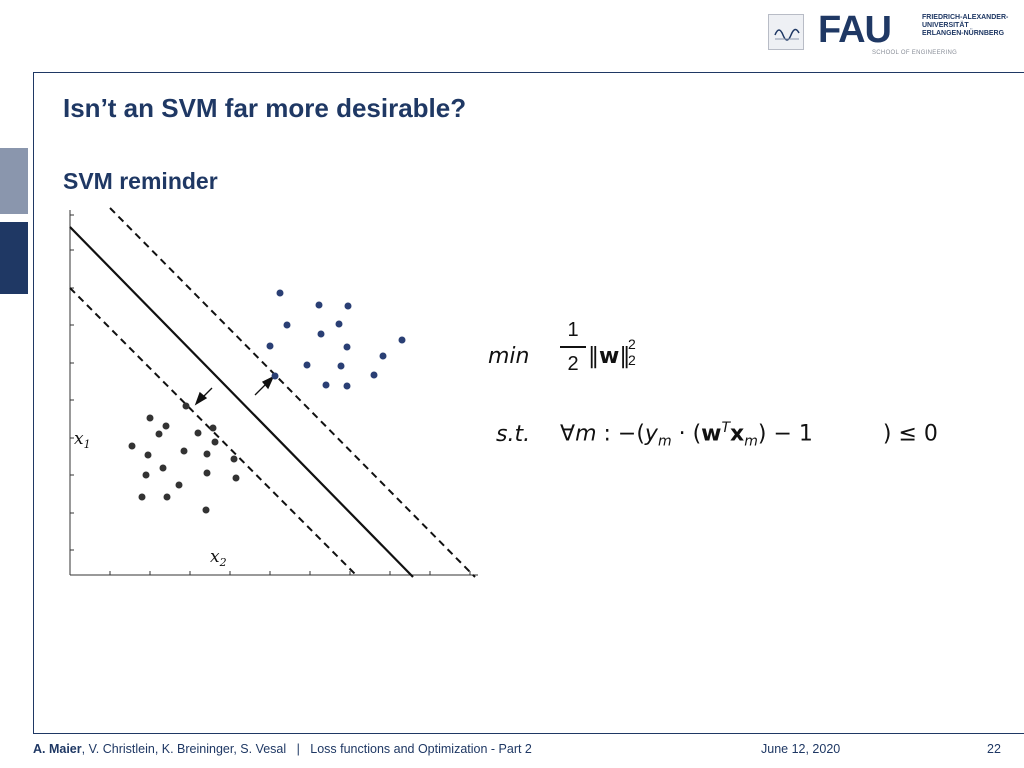 The image size is (1024, 768). Describe the element at coordinates (609, 356) in the screenshot. I see `norm-expression: ‖w‖` at that location.